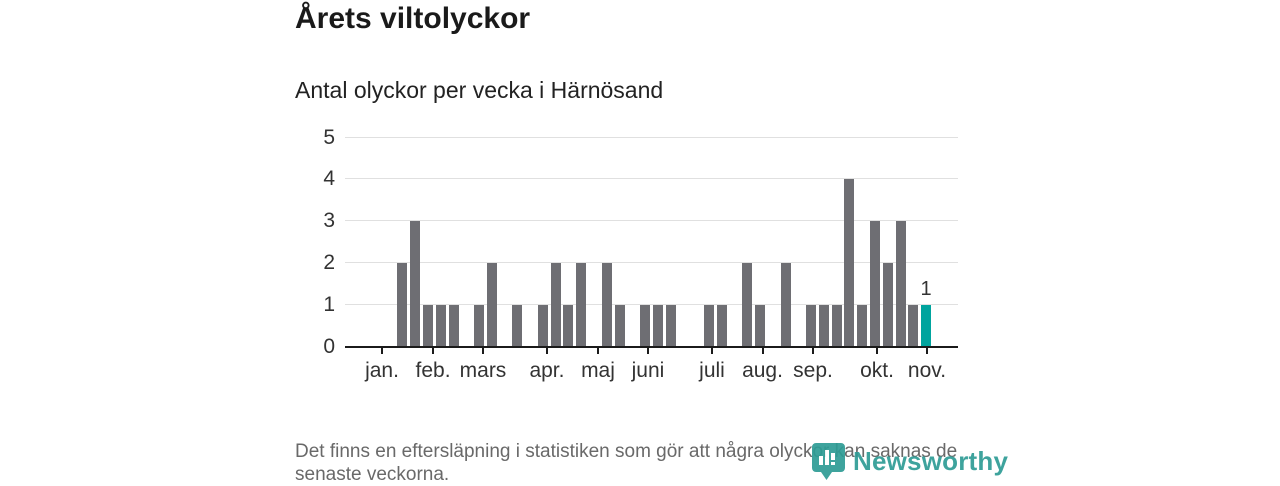  I want to click on gridline-y1, so click(651, 305).